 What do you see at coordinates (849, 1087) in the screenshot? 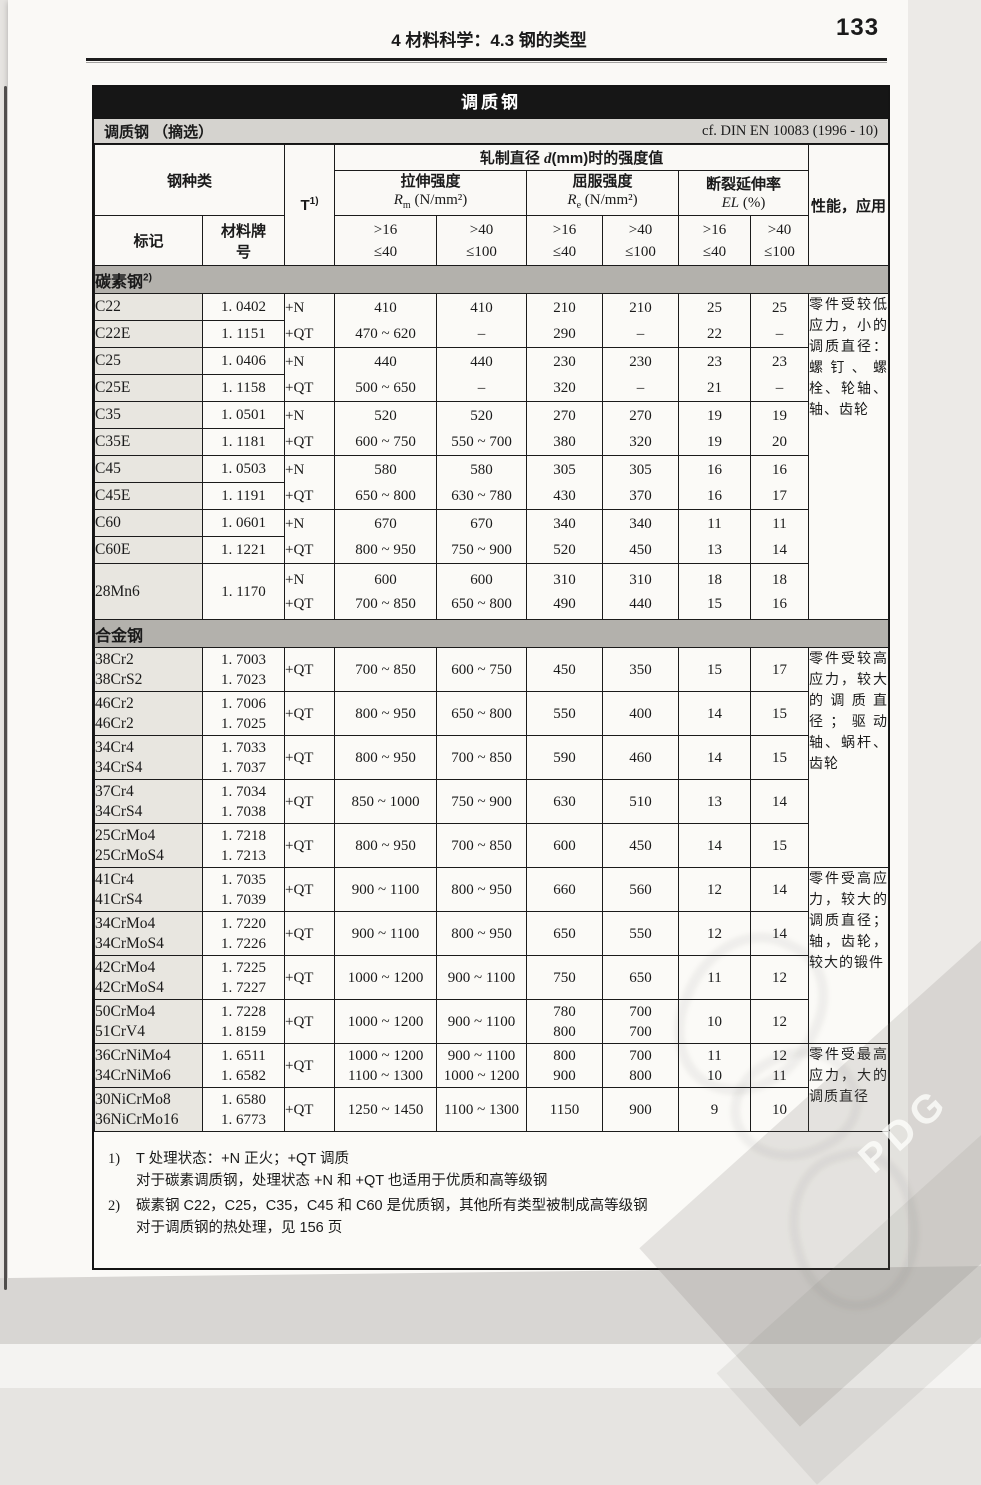
I see `application-note: 零件受最高应力，大的调质直径` at bounding box center [849, 1087].